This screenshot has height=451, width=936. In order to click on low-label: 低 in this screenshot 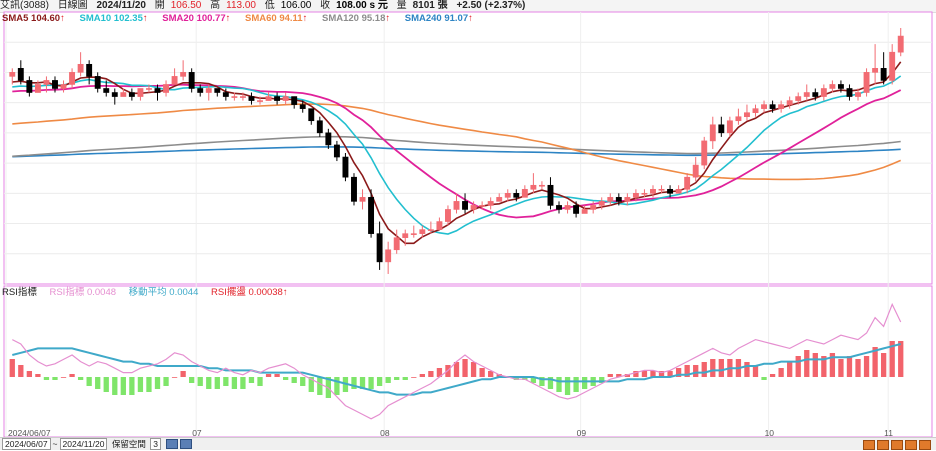, I will do `click(269, 5)`.